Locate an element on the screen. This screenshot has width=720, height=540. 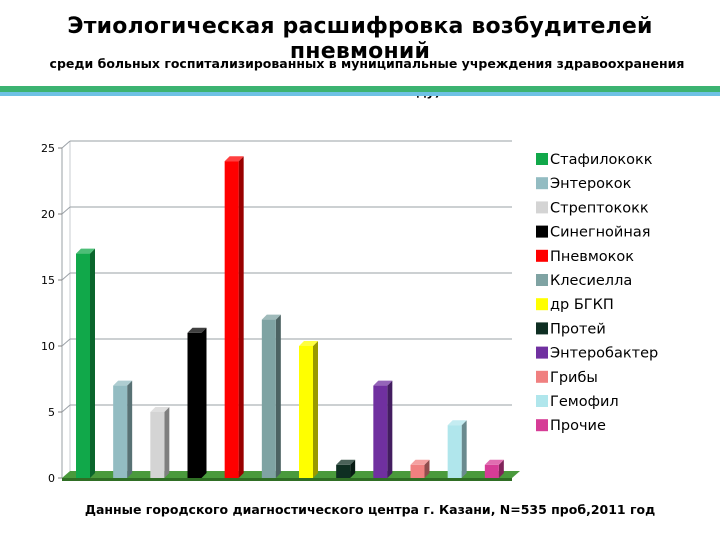
legend-label: Стрептококк is located at coordinates (599, 208).